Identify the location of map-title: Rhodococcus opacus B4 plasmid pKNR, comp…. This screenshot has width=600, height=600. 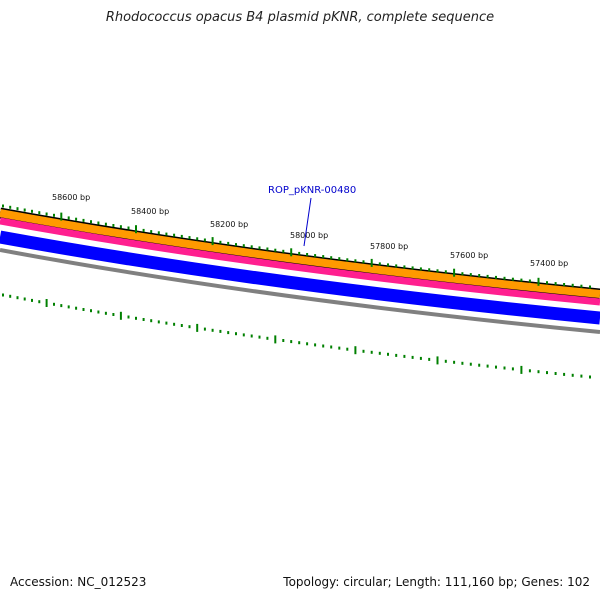
(300, 17).